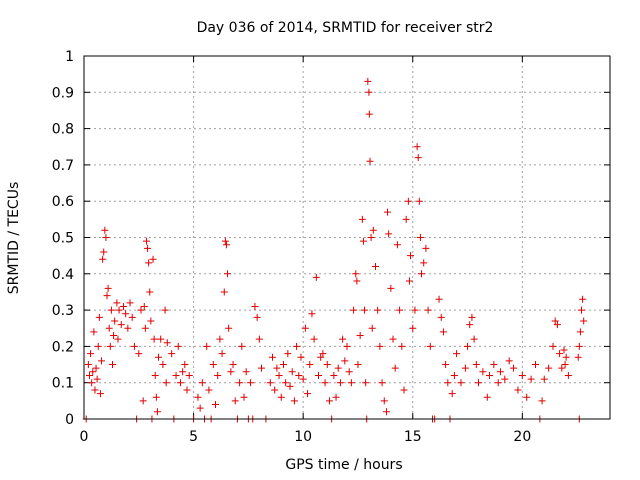 The height and width of the screenshot is (480, 640). Describe the element at coordinates (63, 130) in the screenshot. I see `y-tick-label: 0.8` at that location.